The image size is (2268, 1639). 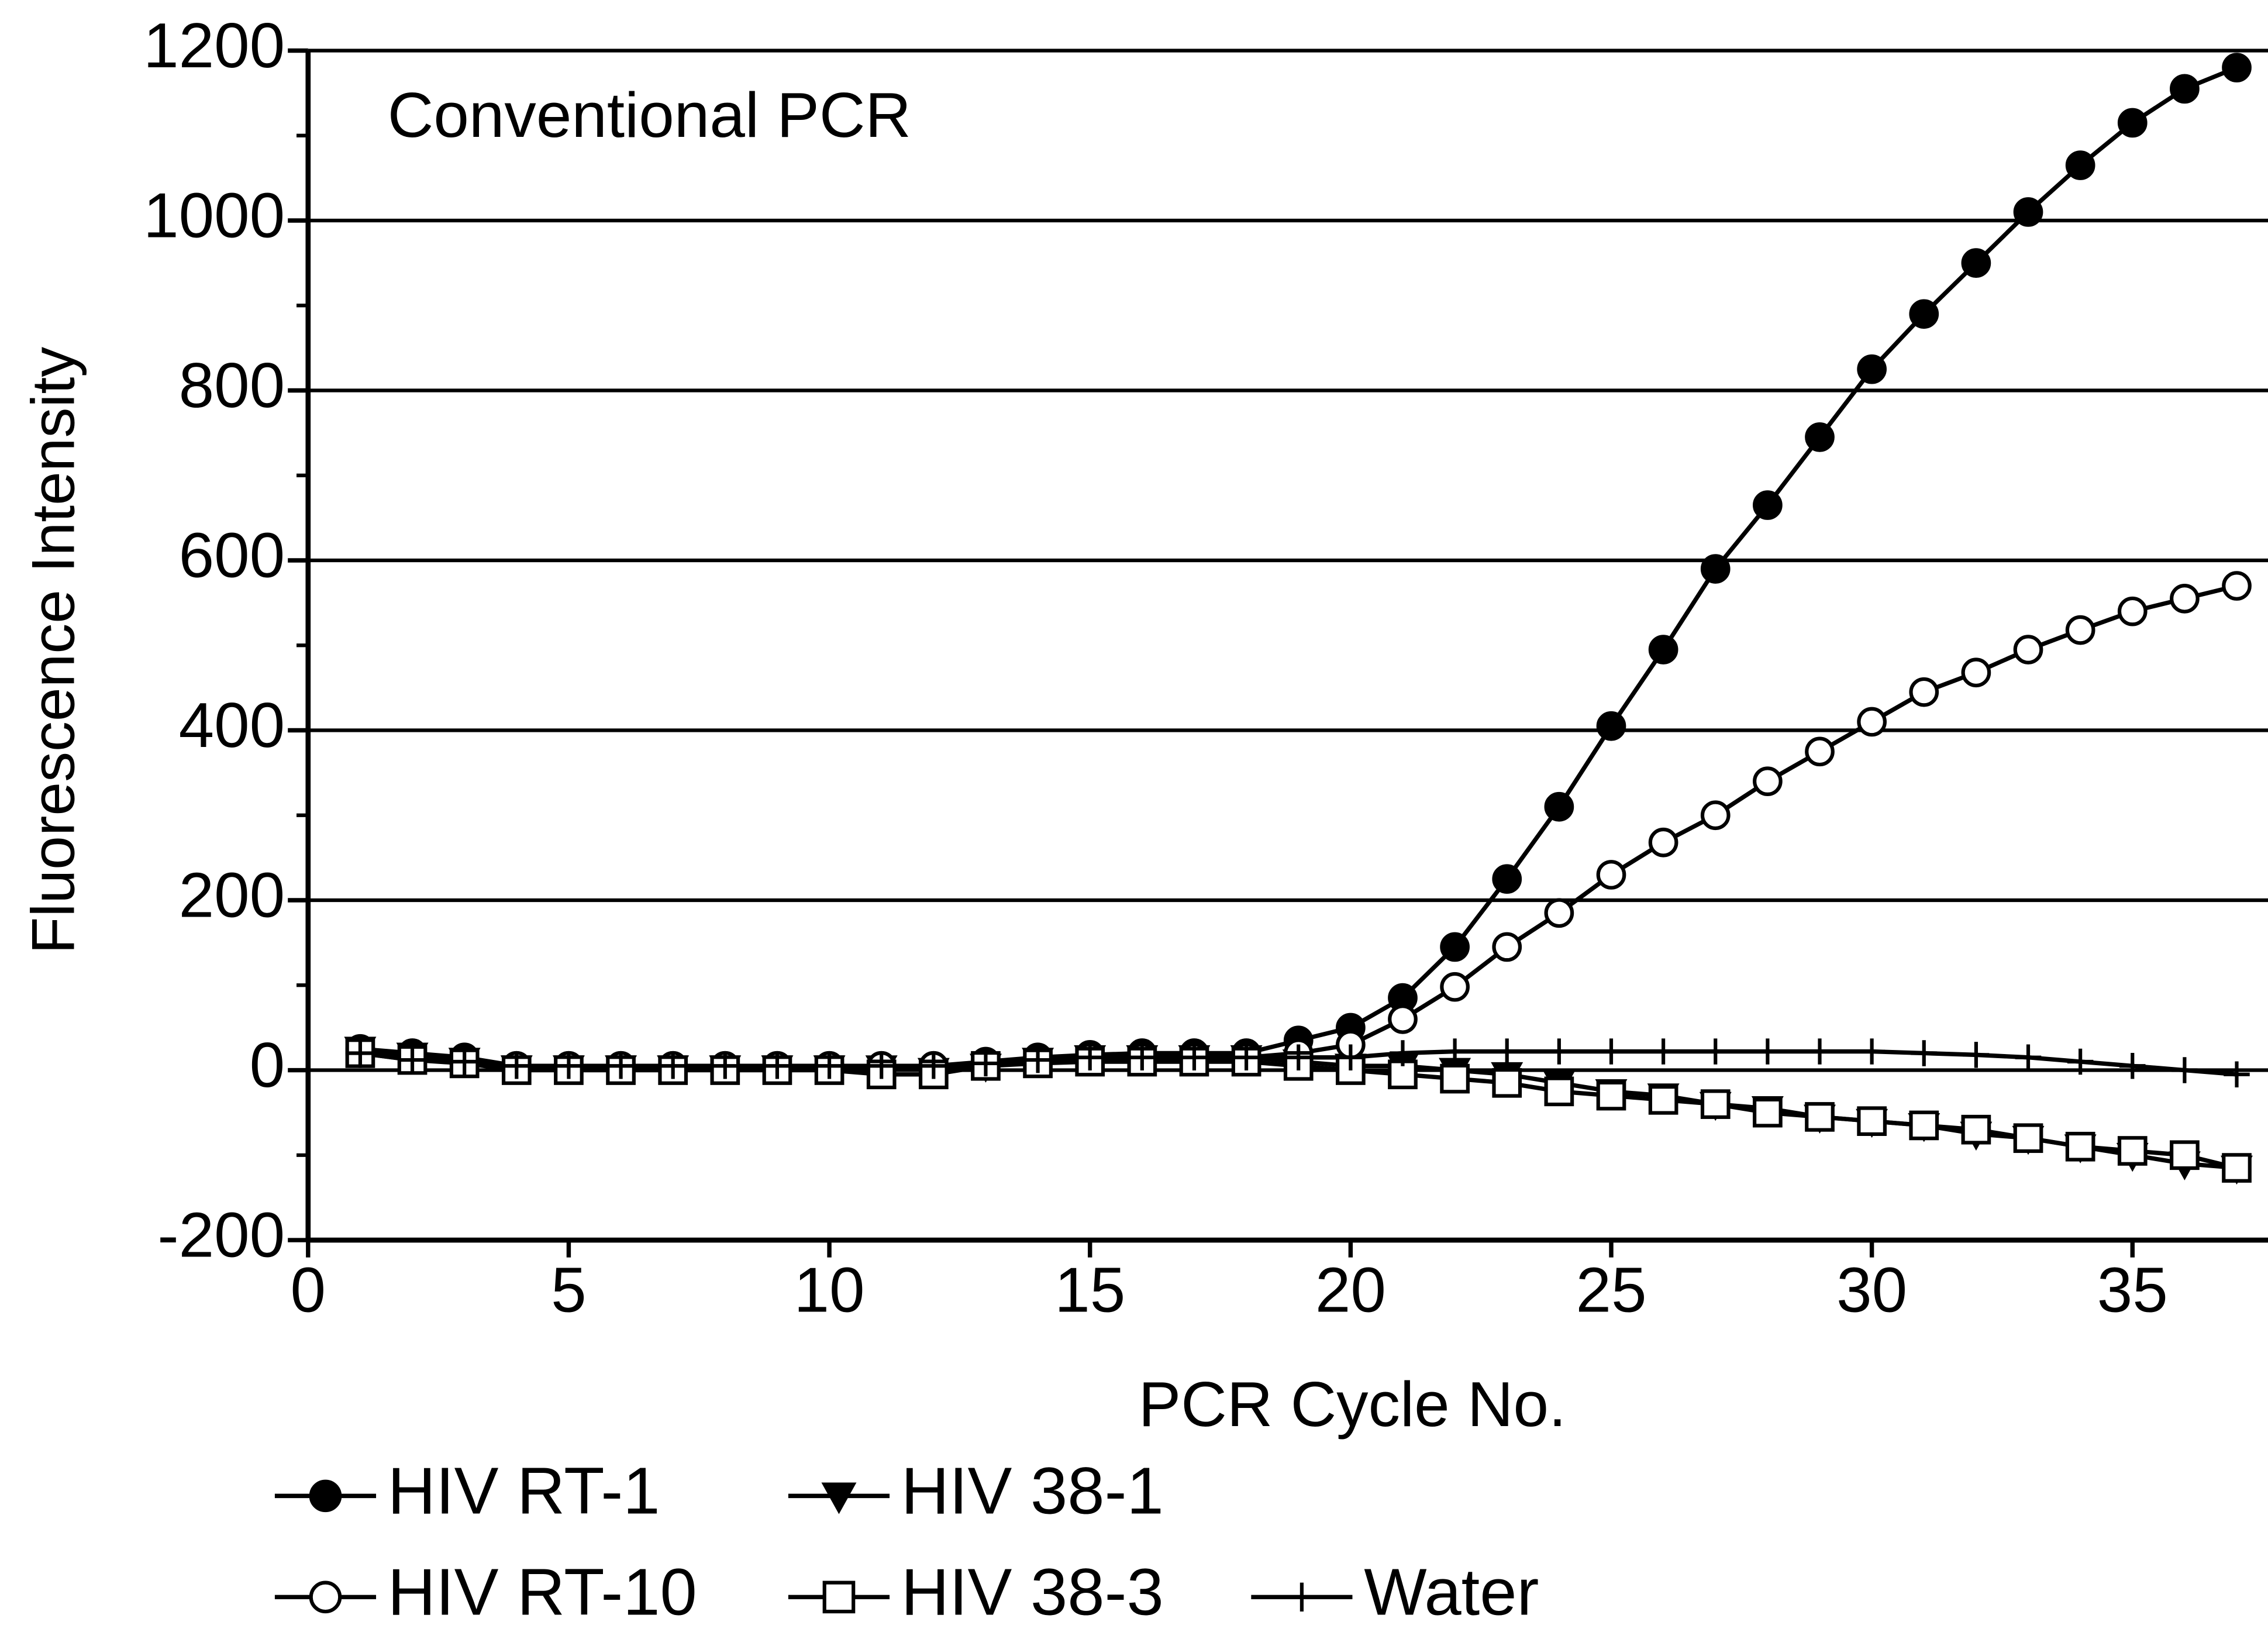 What do you see at coordinates (1089, 1290) in the screenshot?
I see `x-tick-label: 15` at bounding box center [1089, 1290].